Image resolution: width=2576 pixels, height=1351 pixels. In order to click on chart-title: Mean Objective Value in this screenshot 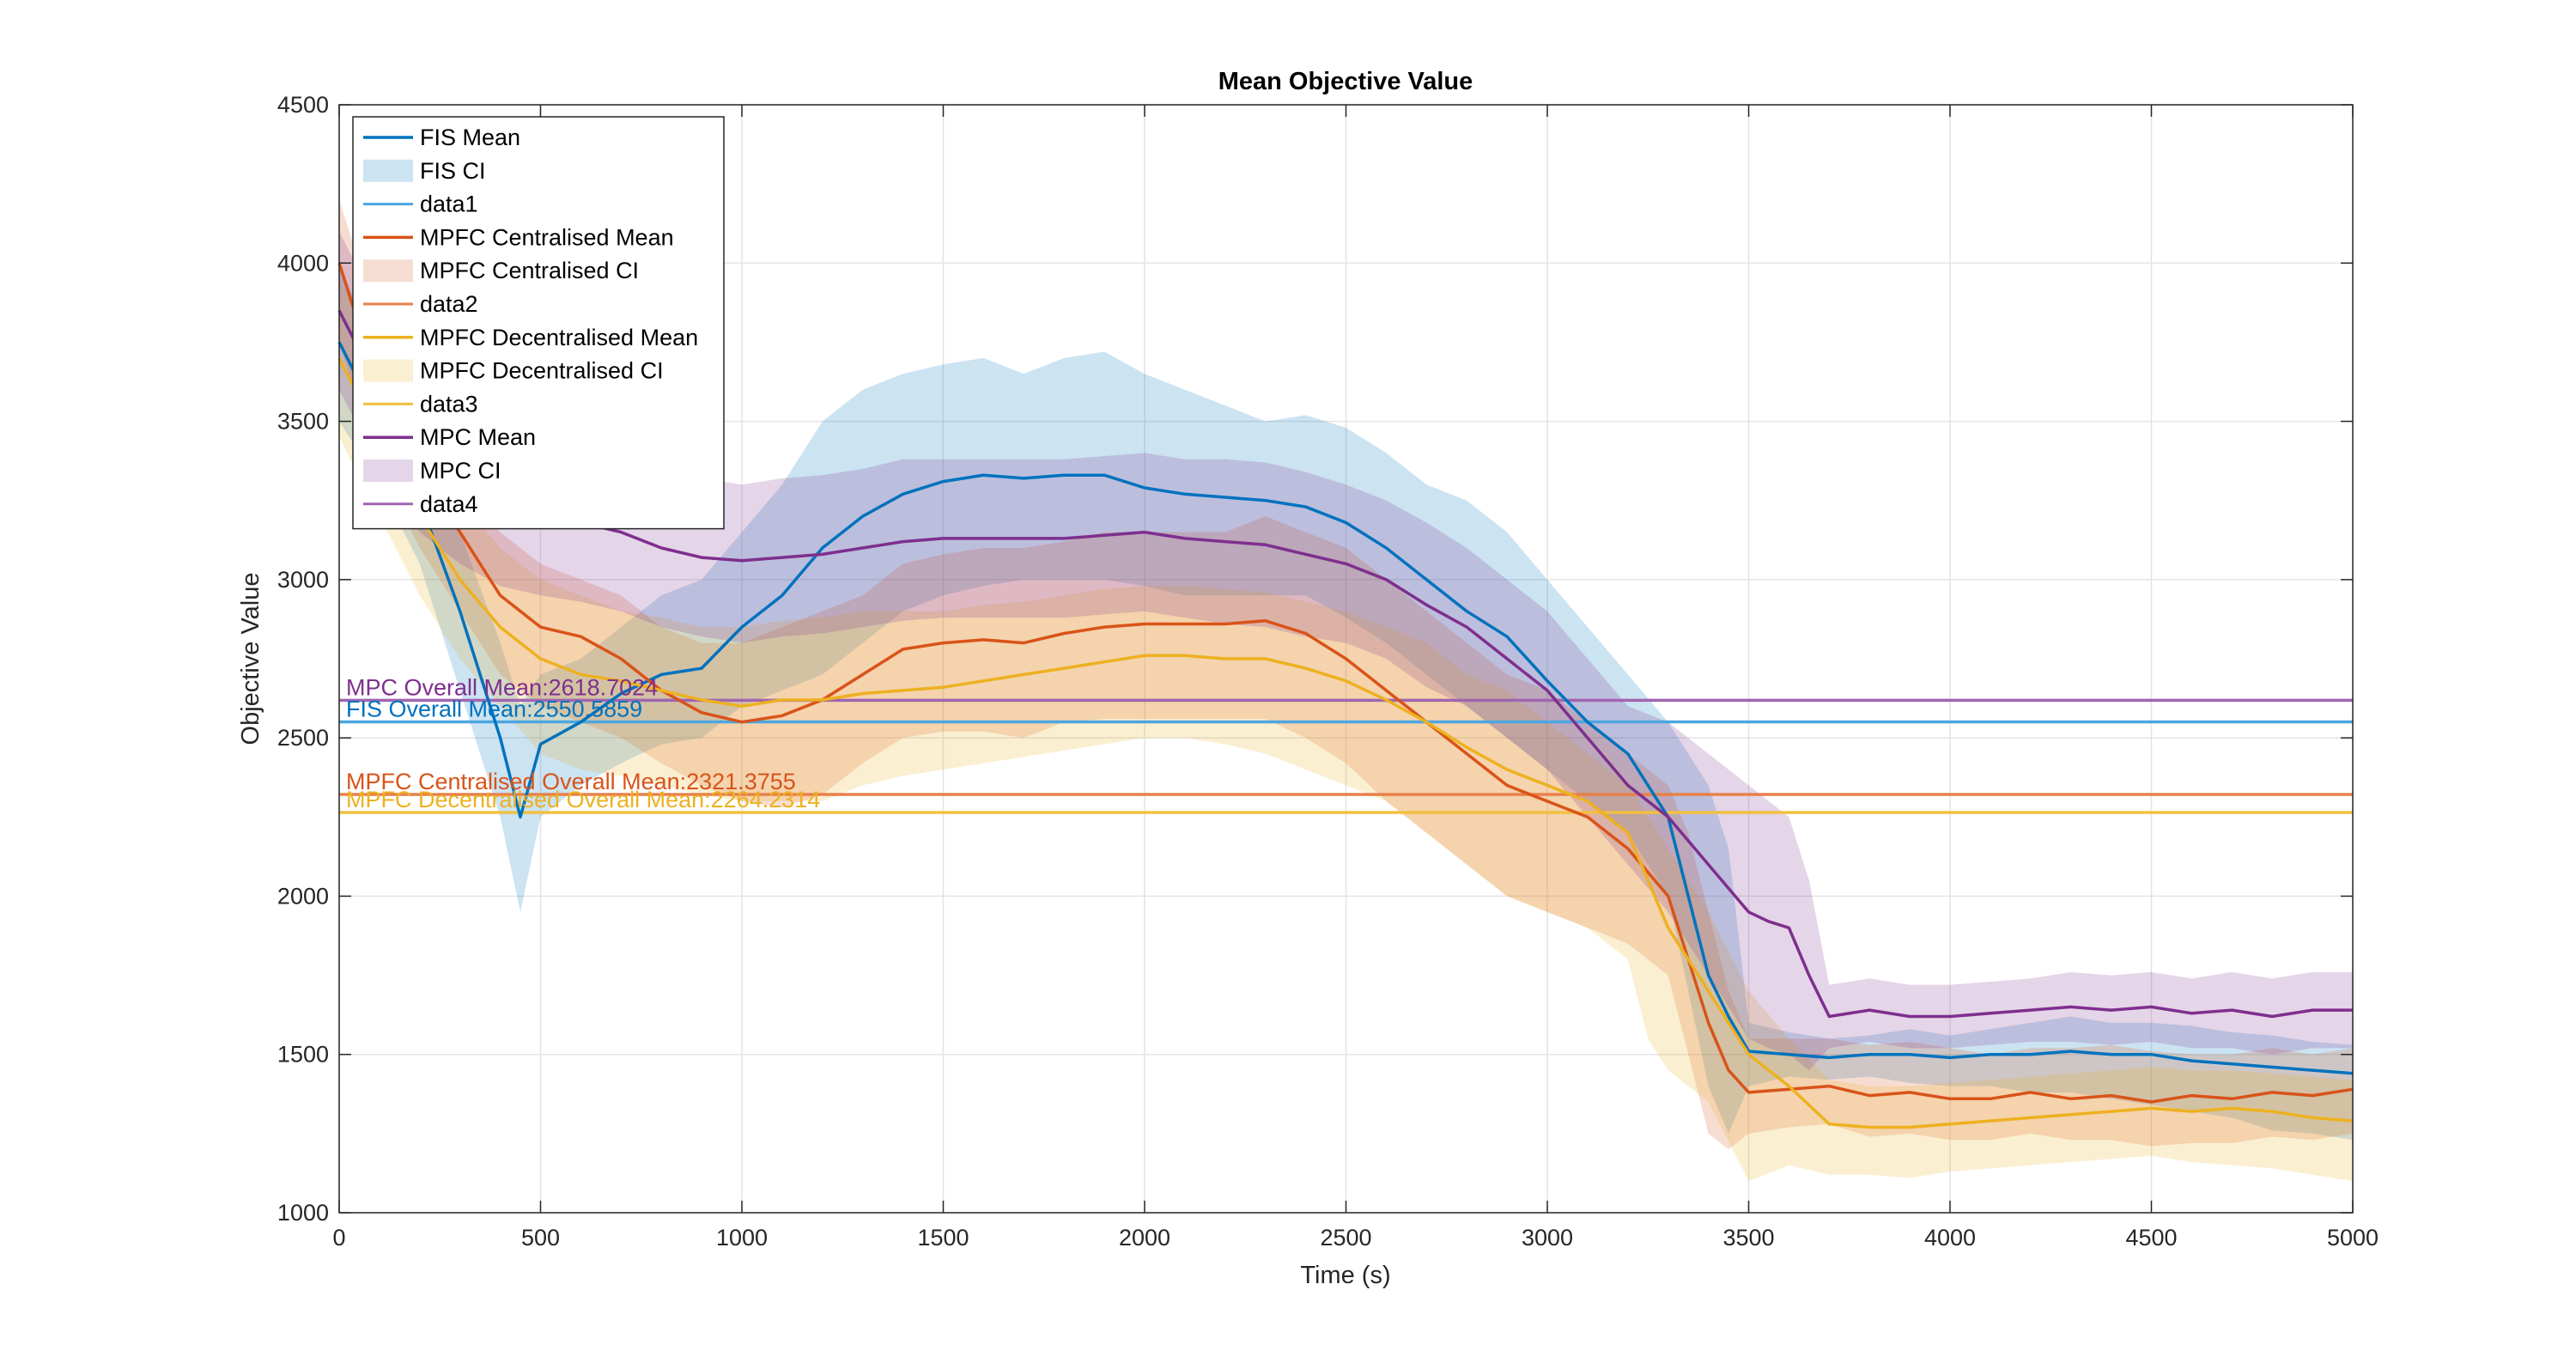, I will do `click(1345, 81)`.